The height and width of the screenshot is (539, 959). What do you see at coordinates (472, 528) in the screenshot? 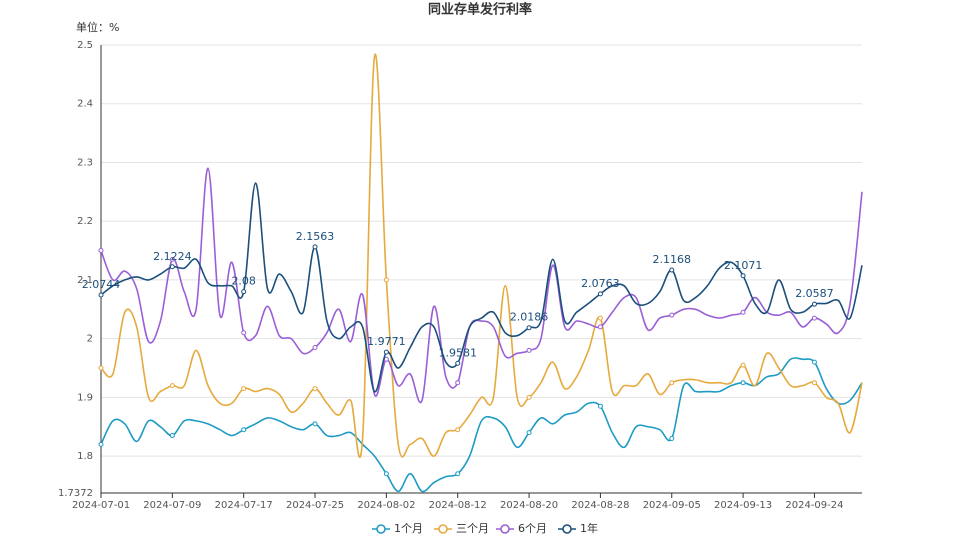
I see `legend-label: 三个月` at bounding box center [472, 528].